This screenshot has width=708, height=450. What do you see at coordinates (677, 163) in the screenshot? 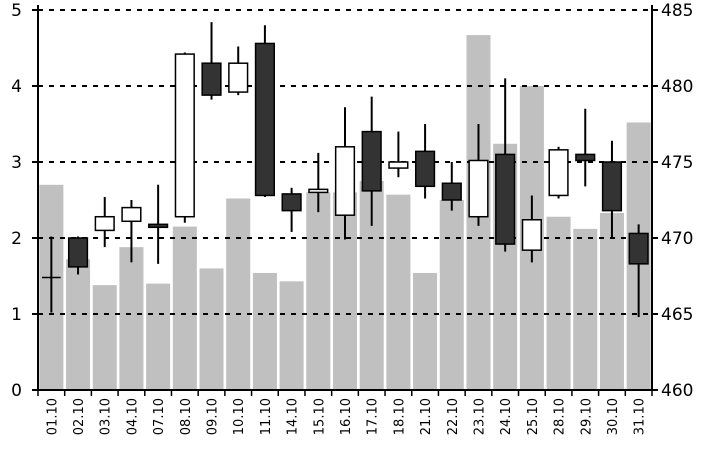
I see `right-tick-label: 475` at bounding box center [677, 163].